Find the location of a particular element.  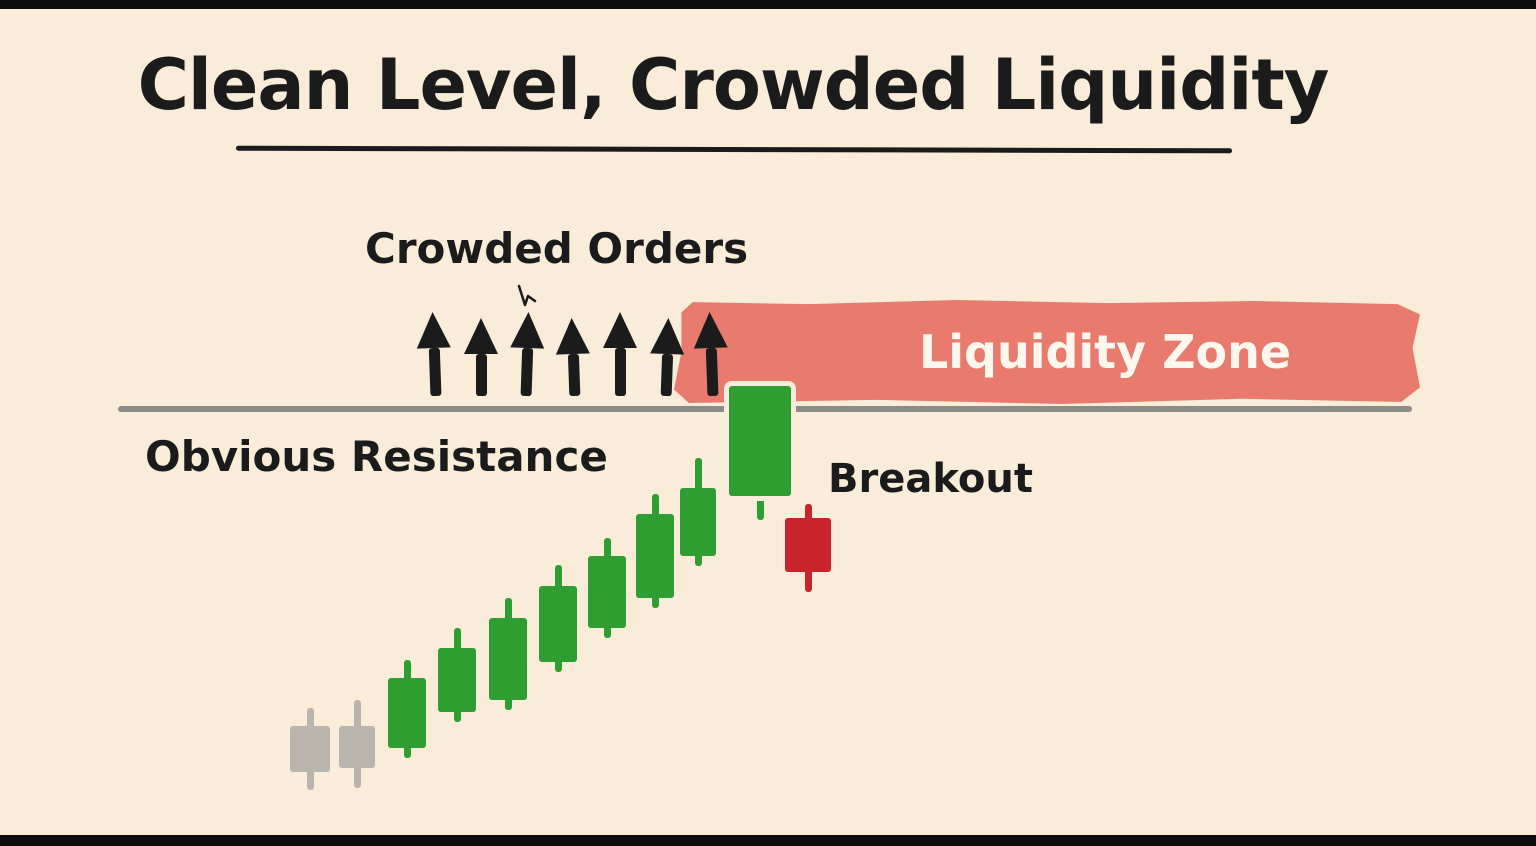

bottom-letterbox-bar is located at coordinates (768, 840).